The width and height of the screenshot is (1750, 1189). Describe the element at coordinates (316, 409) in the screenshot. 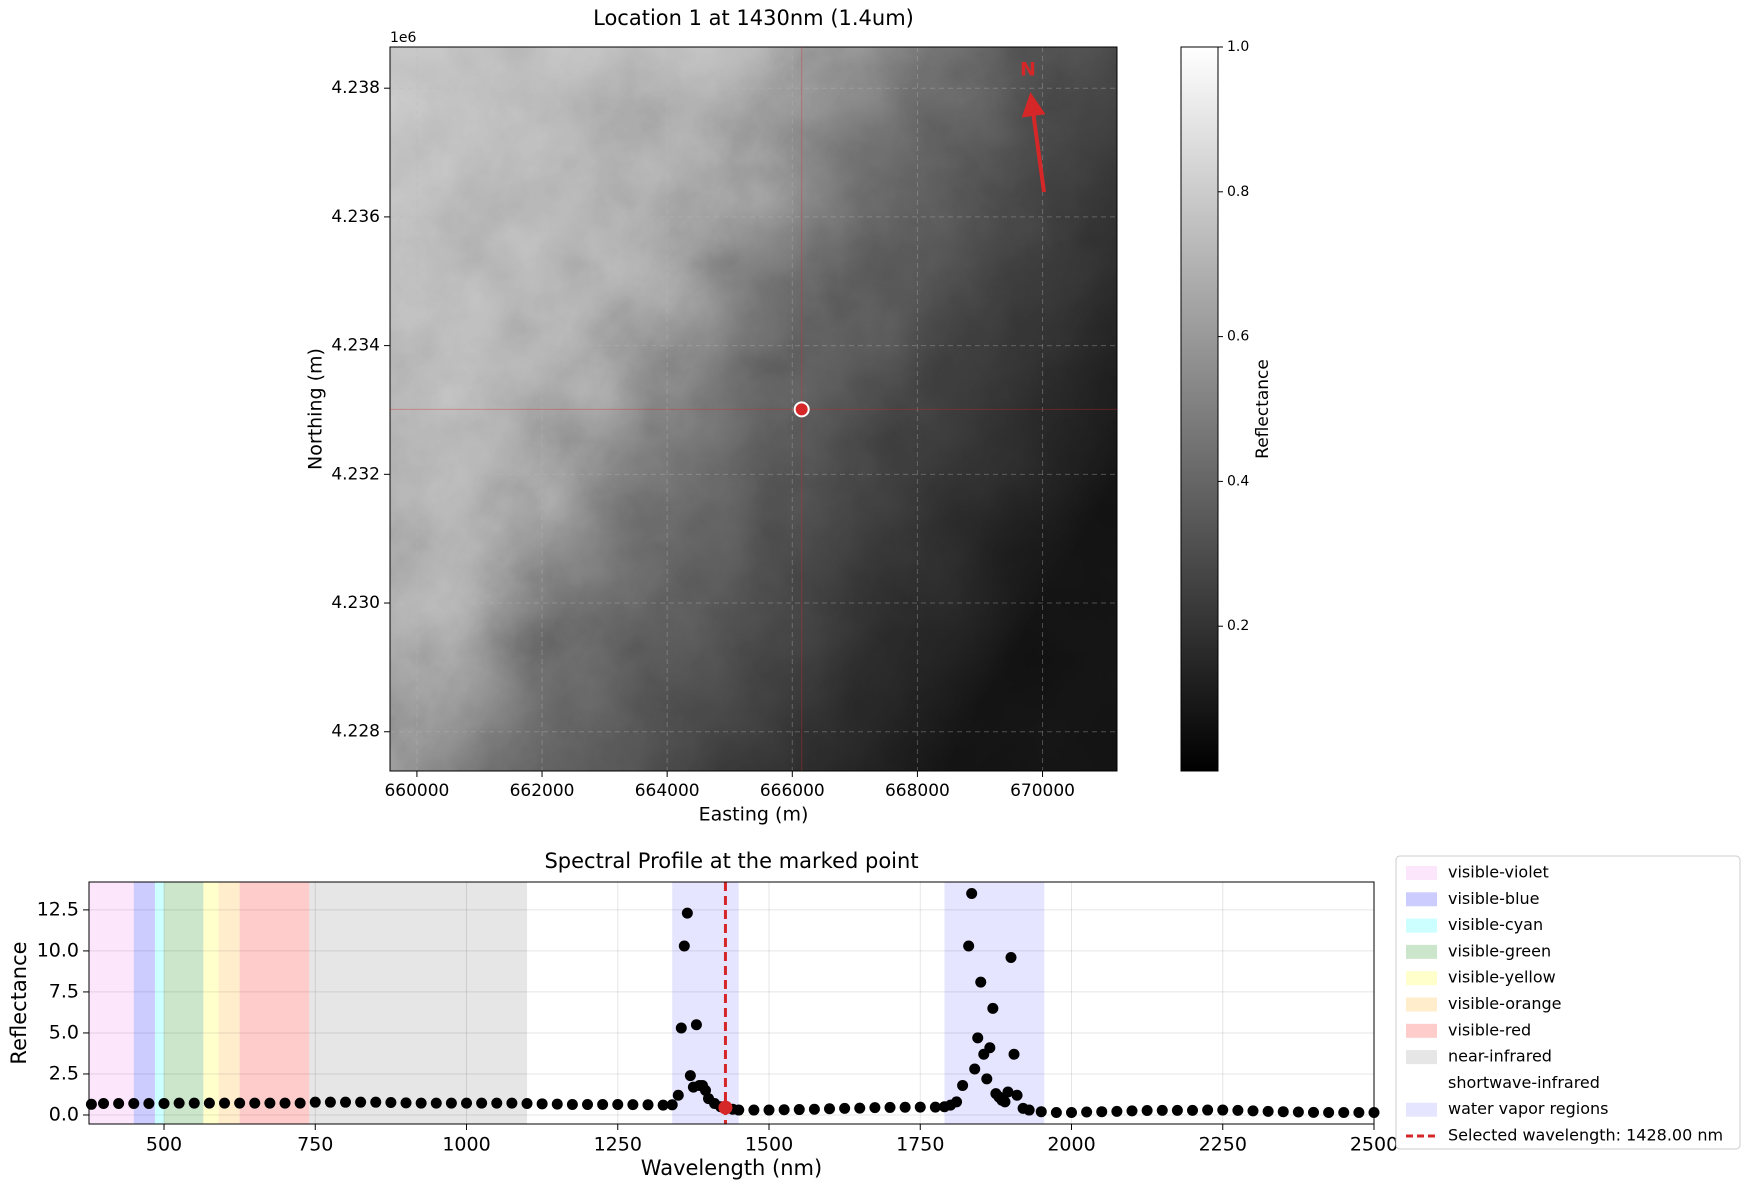

I see `y-axis-label: Northing (m)` at that location.